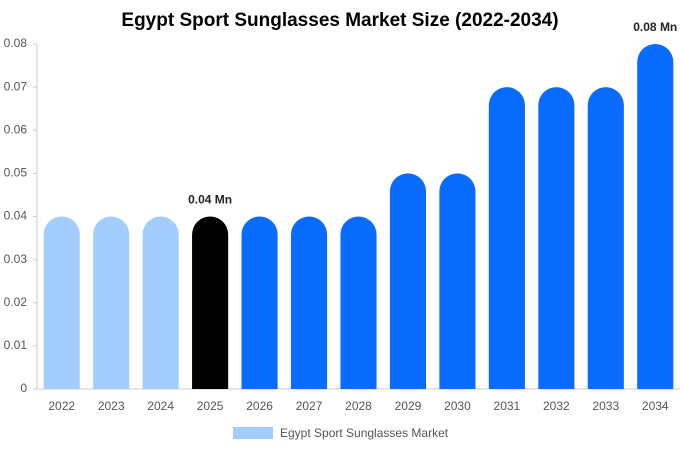 The image size is (680, 450). What do you see at coordinates (16, 86) in the screenshot?
I see `y-tick-label: 0.07` at bounding box center [16, 86].